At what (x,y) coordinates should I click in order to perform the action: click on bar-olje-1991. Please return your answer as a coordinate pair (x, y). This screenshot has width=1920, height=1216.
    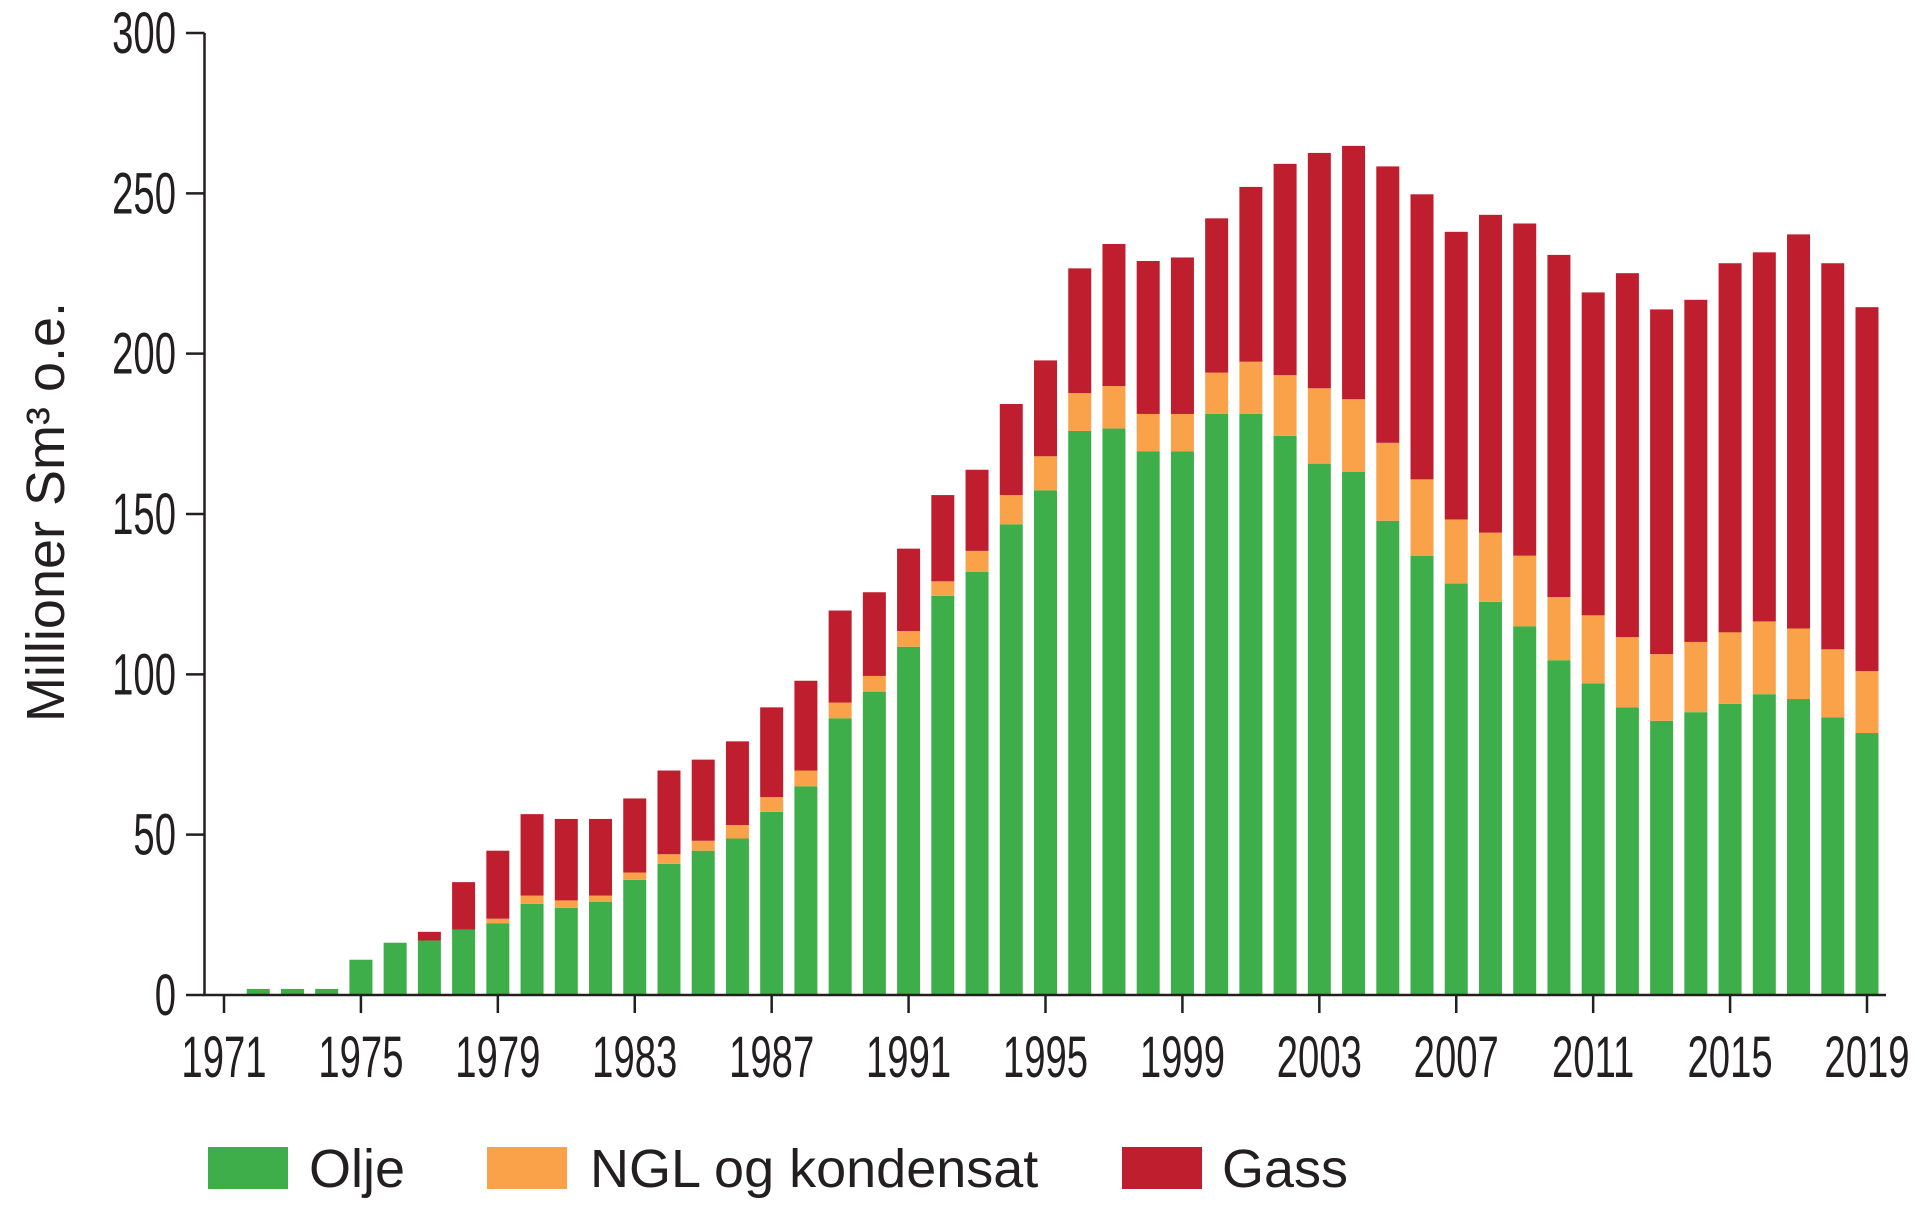
    Looking at the image, I should click on (909, 820).